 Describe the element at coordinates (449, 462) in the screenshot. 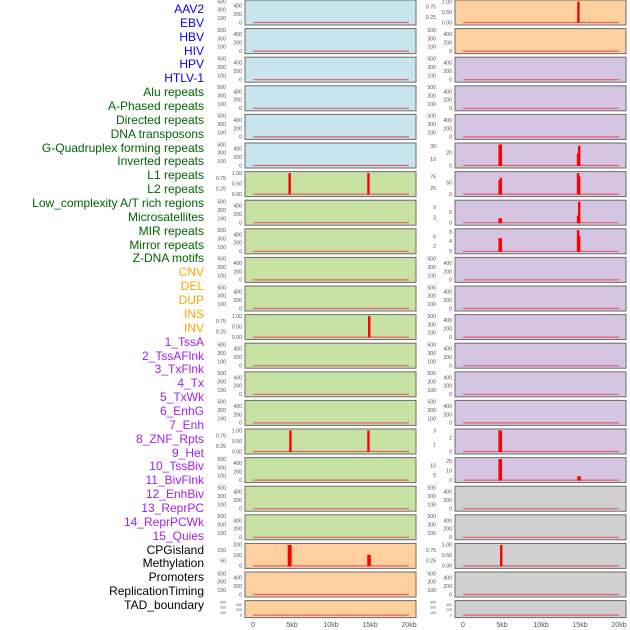

I see `y-tick-label: 20` at that location.